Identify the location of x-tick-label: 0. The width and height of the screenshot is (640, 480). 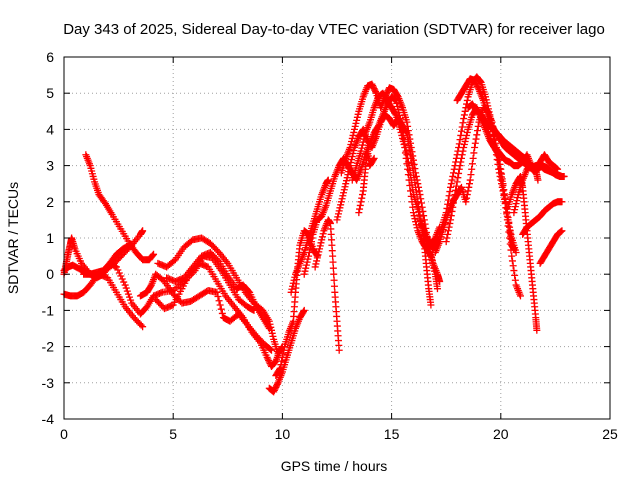
(64, 434).